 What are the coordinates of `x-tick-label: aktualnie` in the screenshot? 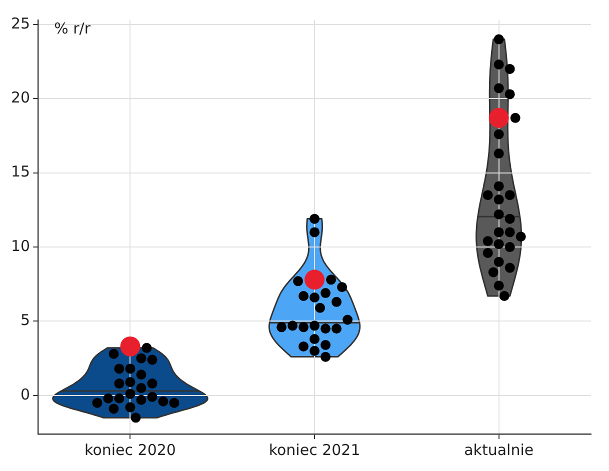 It's located at (499, 449).